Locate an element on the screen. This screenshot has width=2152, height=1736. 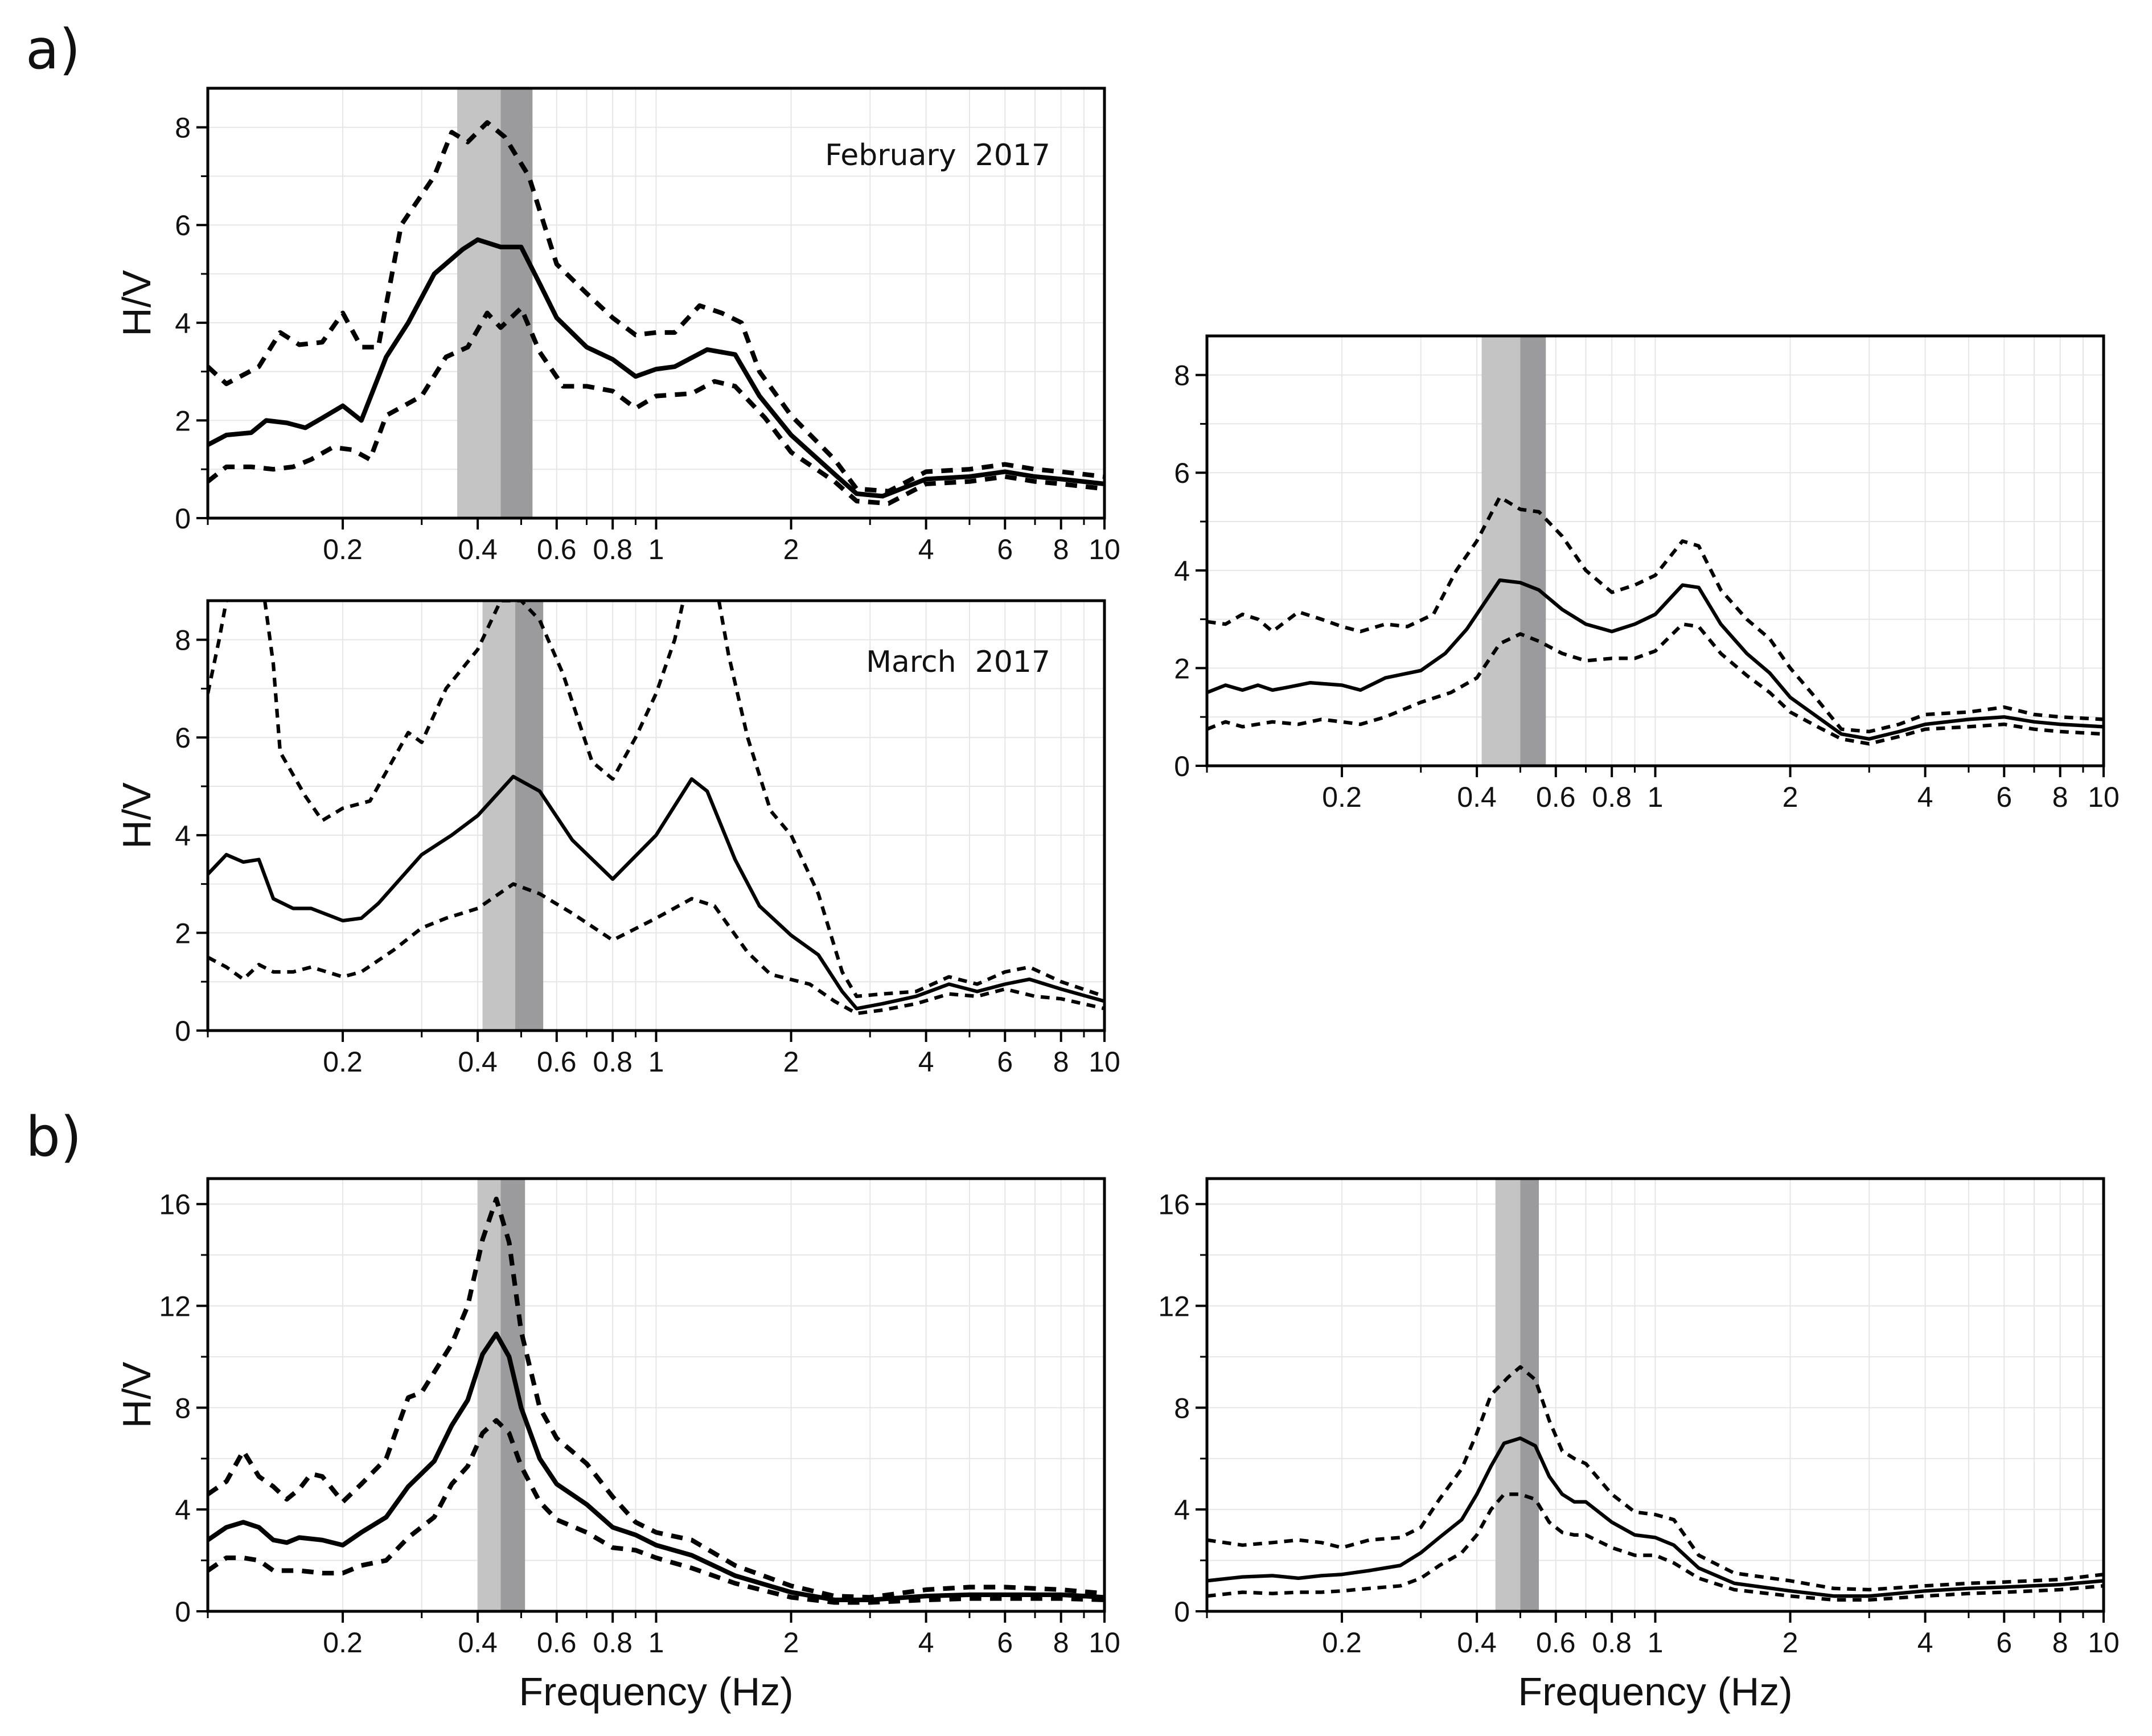
y-axis: 0 2 4 6 8 is located at coordinates (191, 323).